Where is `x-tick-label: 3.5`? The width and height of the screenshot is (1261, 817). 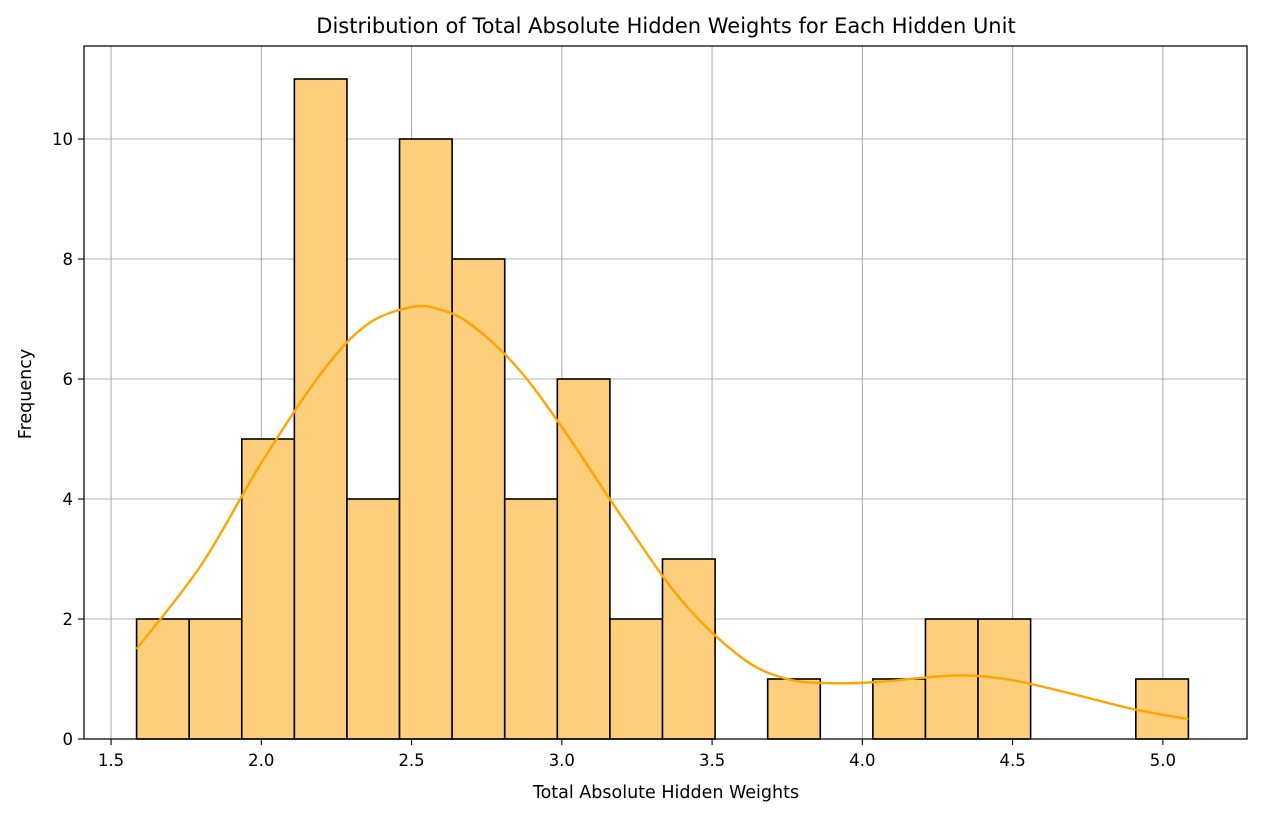 x-tick-label: 3.5 is located at coordinates (712, 760).